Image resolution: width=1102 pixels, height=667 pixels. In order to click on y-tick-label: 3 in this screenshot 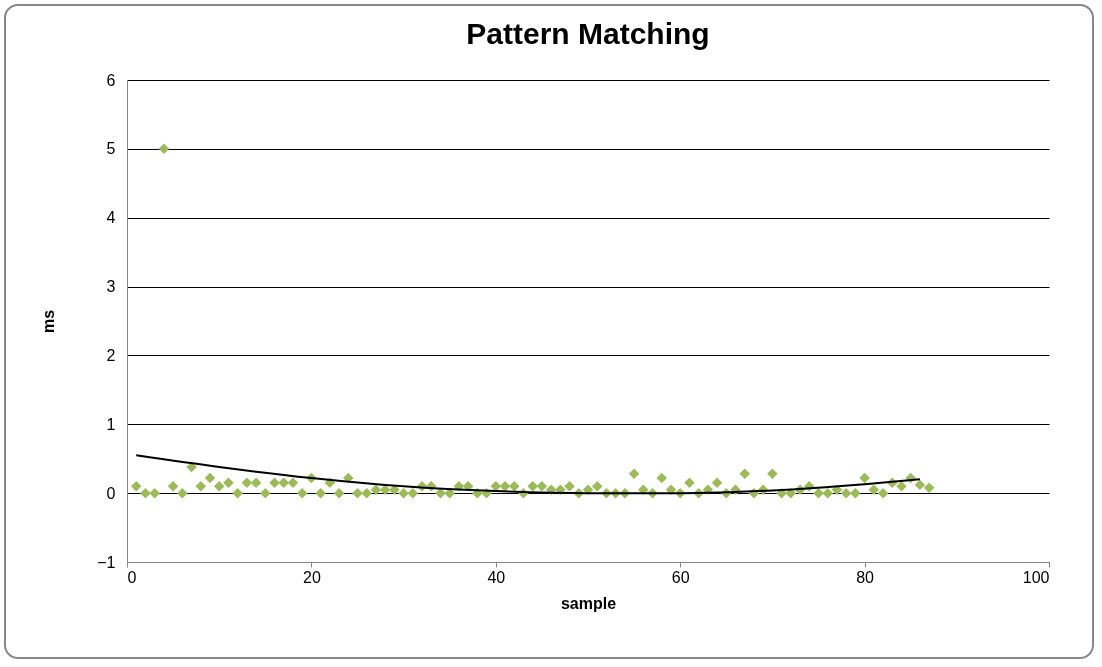, I will do `click(111, 287)`.